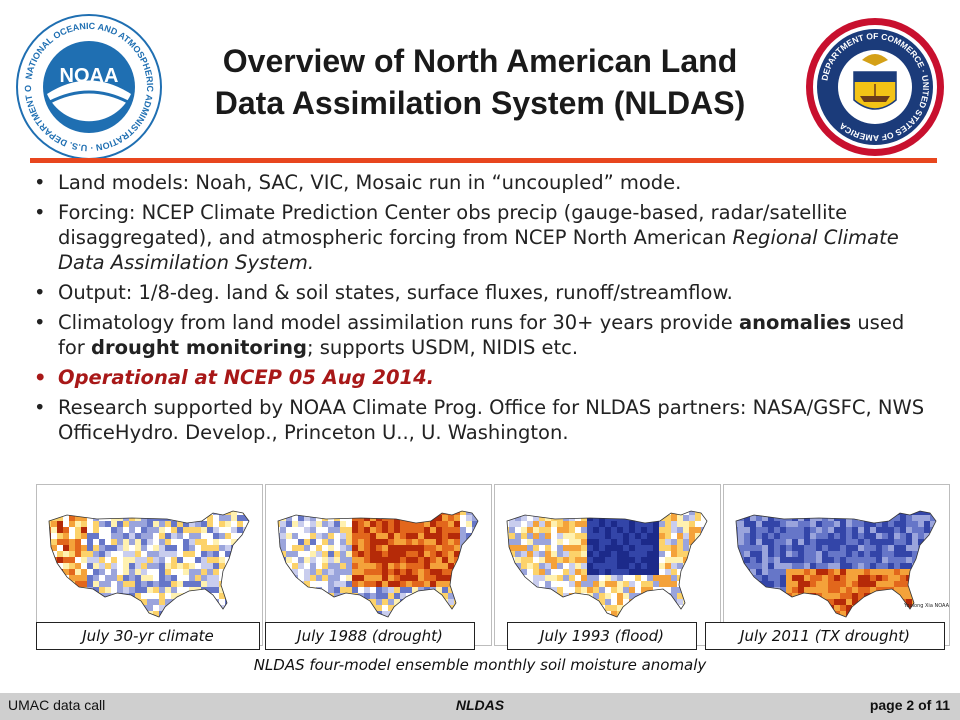 This screenshot has height=720, width=960. Describe the element at coordinates (602, 636) in the screenshot. I see `caption-july-1993-flood: July 1993 (flood)` at that location.